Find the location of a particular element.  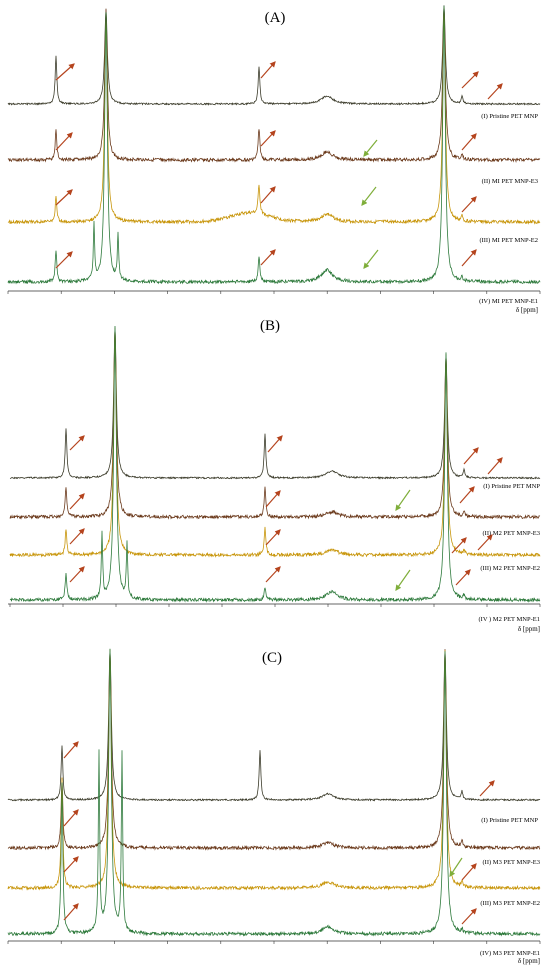

panel-b-axis-label: δ [ppm] is located at coordinates (529, 629).